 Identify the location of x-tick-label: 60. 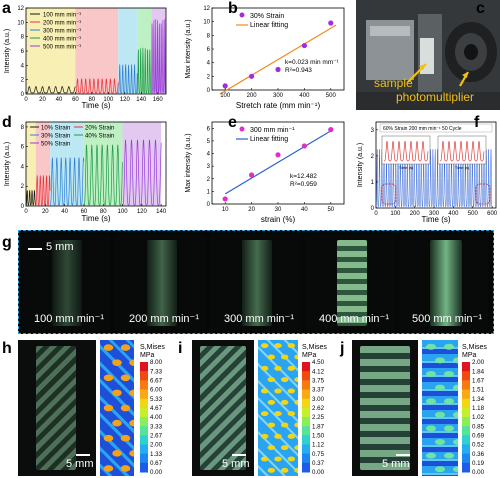
(75, 100).